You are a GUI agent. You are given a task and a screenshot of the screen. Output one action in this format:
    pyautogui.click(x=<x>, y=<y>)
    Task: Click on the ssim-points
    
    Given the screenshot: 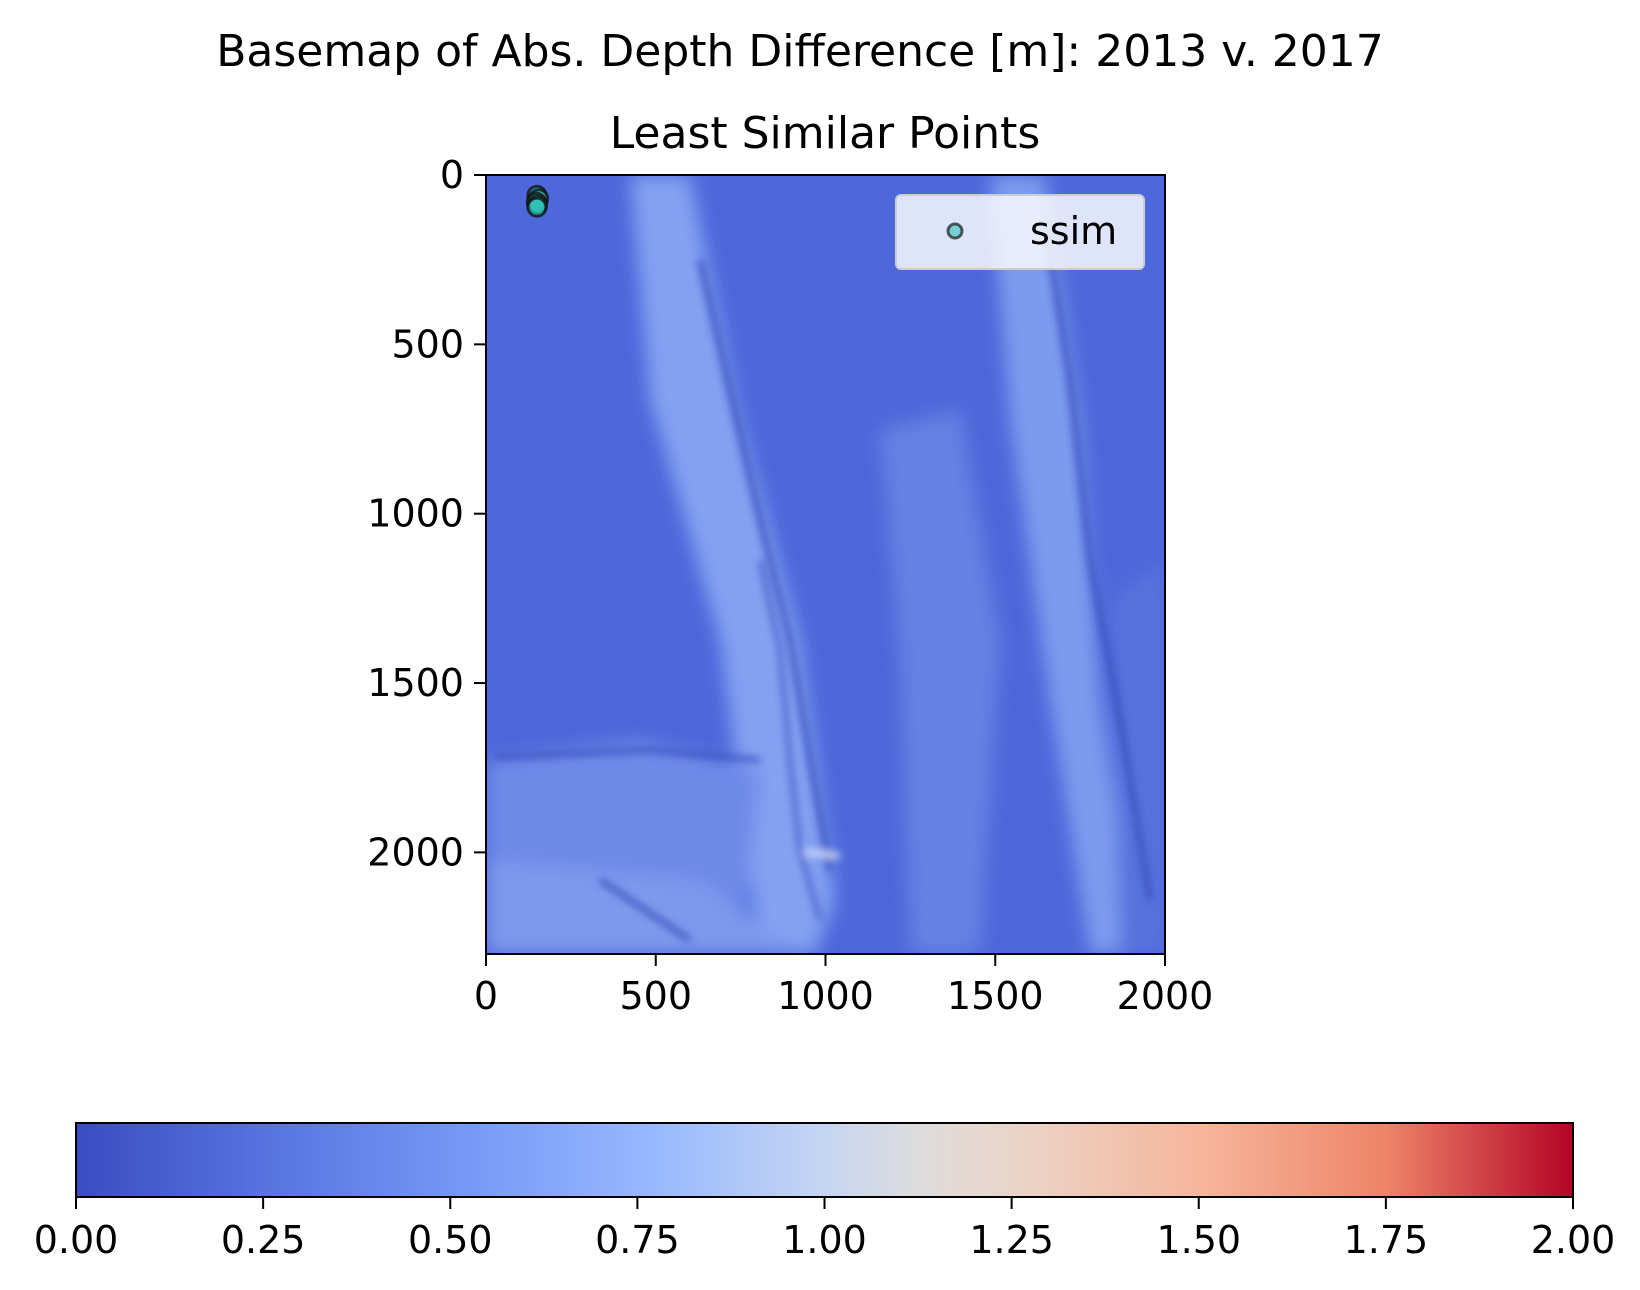 What is the action you would take?
    pyautogui.click(x=537, y=201)
    